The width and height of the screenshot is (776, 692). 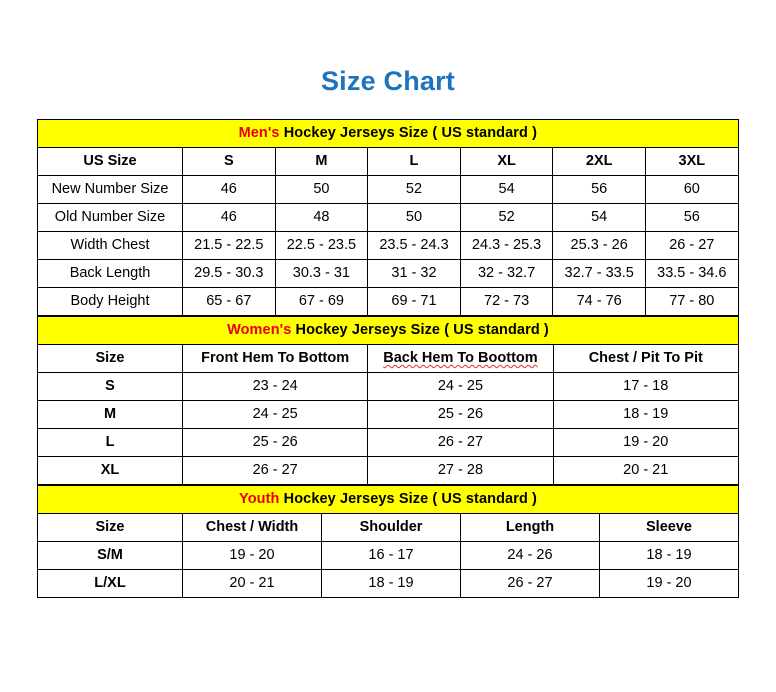 What do you see at coordinates (110, 414) in the screenshot?
I see `womens-row-1-label: M` at bounding box center [110, 414].